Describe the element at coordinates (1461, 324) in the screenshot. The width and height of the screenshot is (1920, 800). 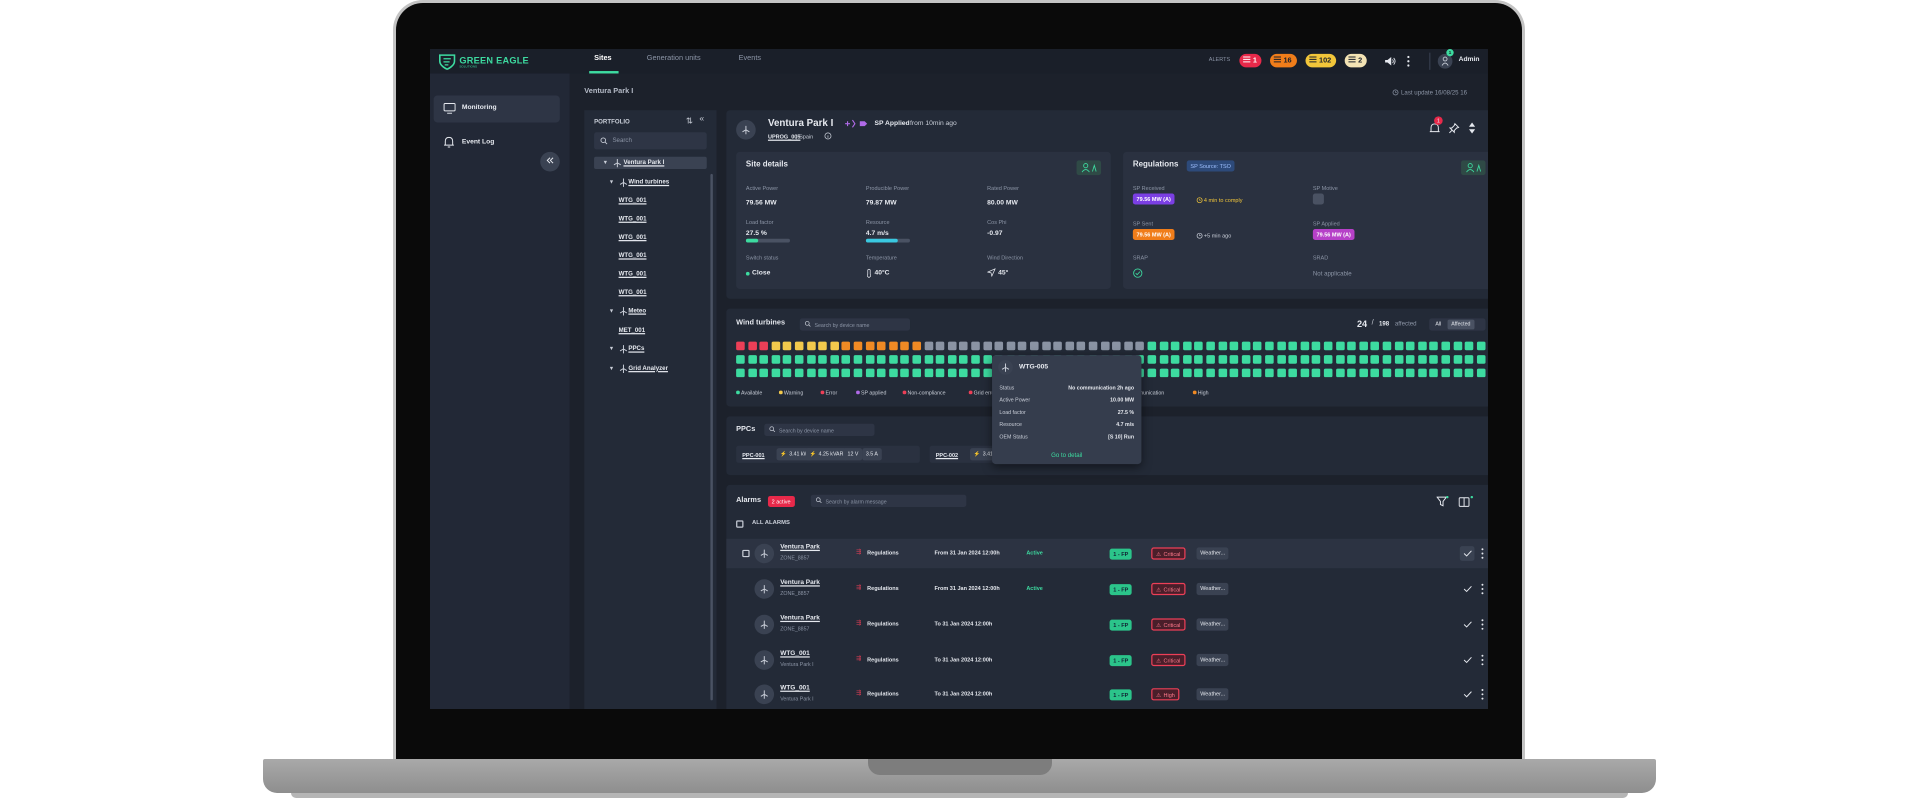
I see `filter-button-active: Affected` at that location.